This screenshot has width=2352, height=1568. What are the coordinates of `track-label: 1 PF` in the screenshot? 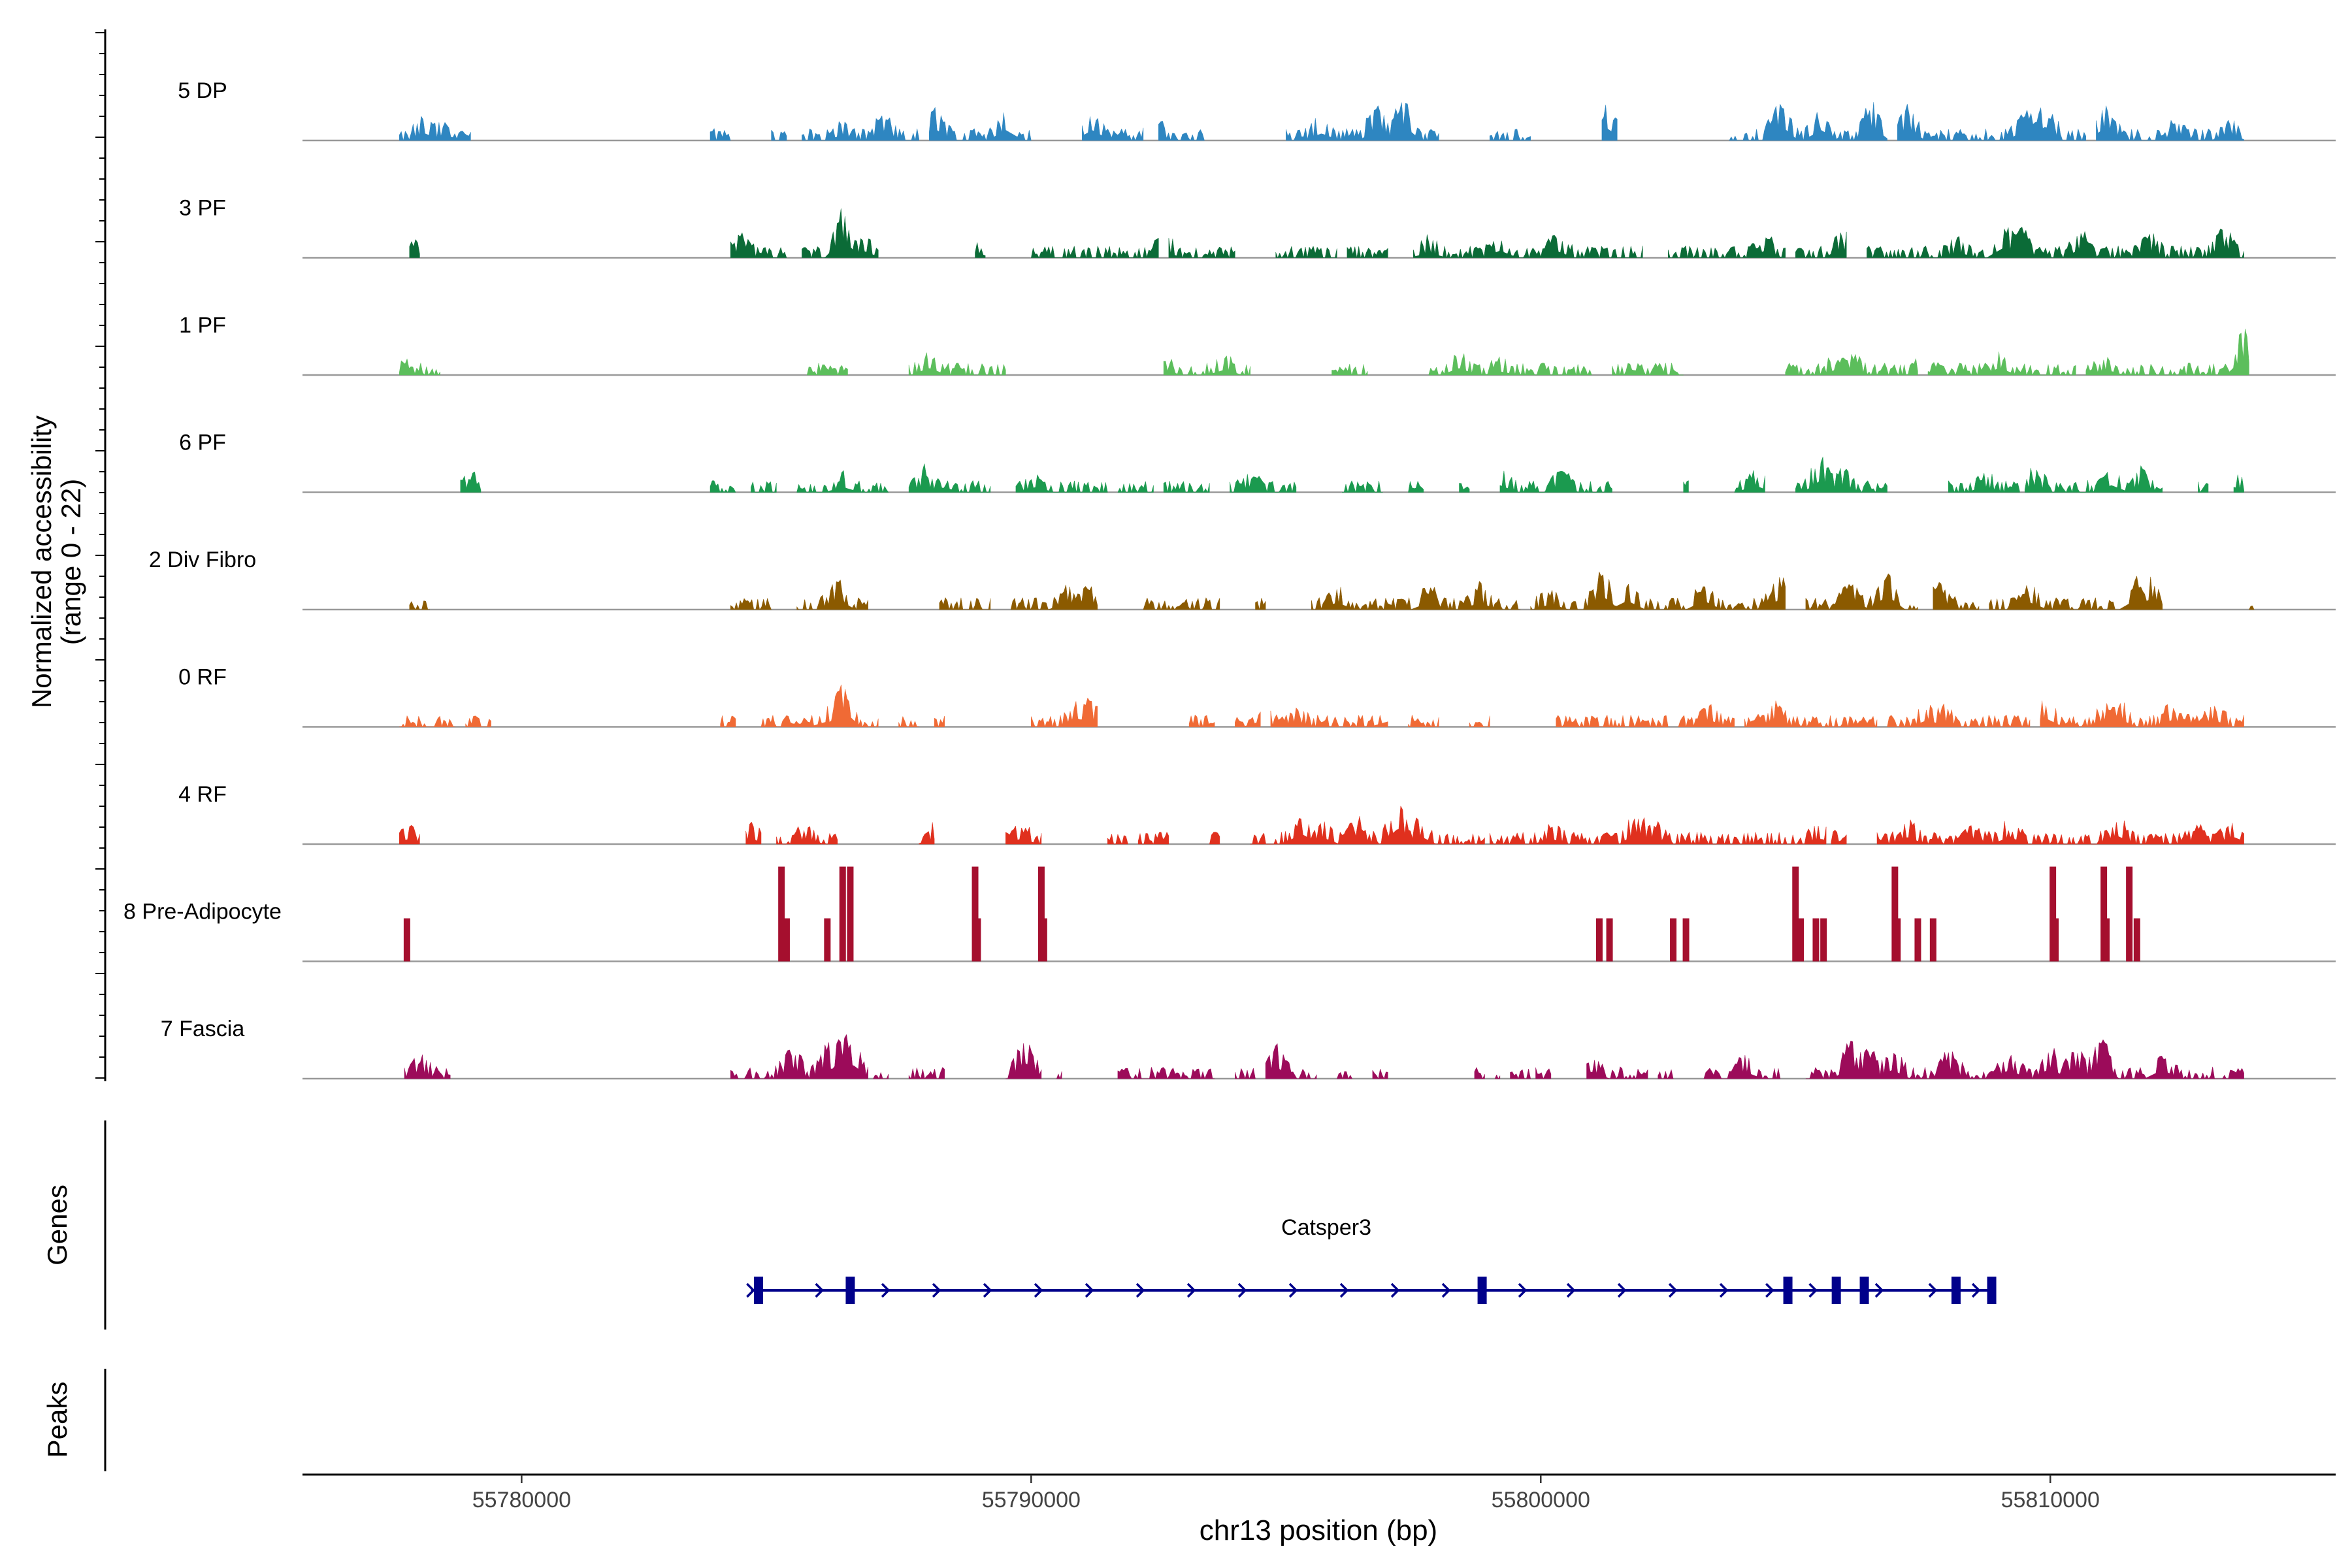 It's located at (202, 325).